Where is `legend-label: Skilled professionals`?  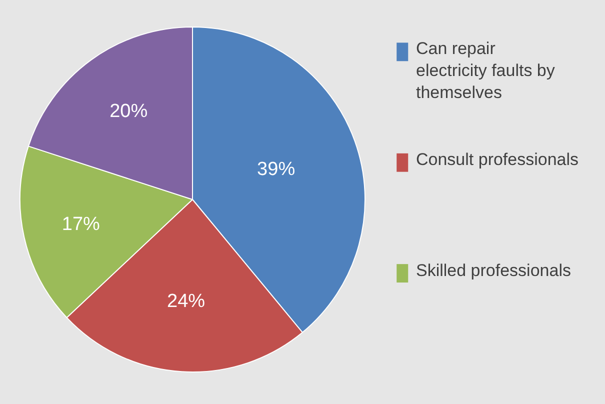
legend-label: Skilled professionals is located at coordinates (493, 270).